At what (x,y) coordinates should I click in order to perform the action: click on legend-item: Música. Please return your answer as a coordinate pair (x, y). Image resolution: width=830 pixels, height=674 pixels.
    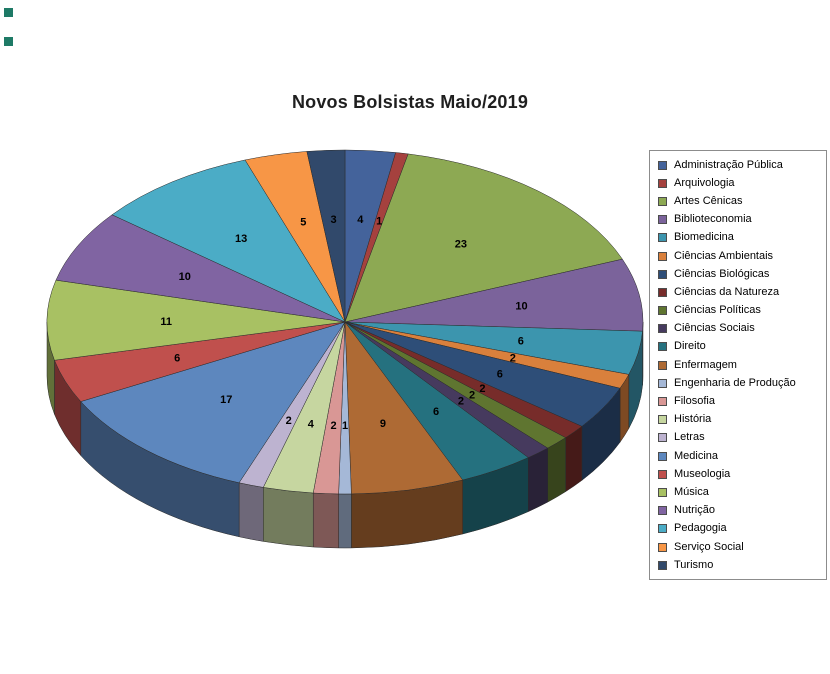
    Looking at the image, I should click on (738, 492).